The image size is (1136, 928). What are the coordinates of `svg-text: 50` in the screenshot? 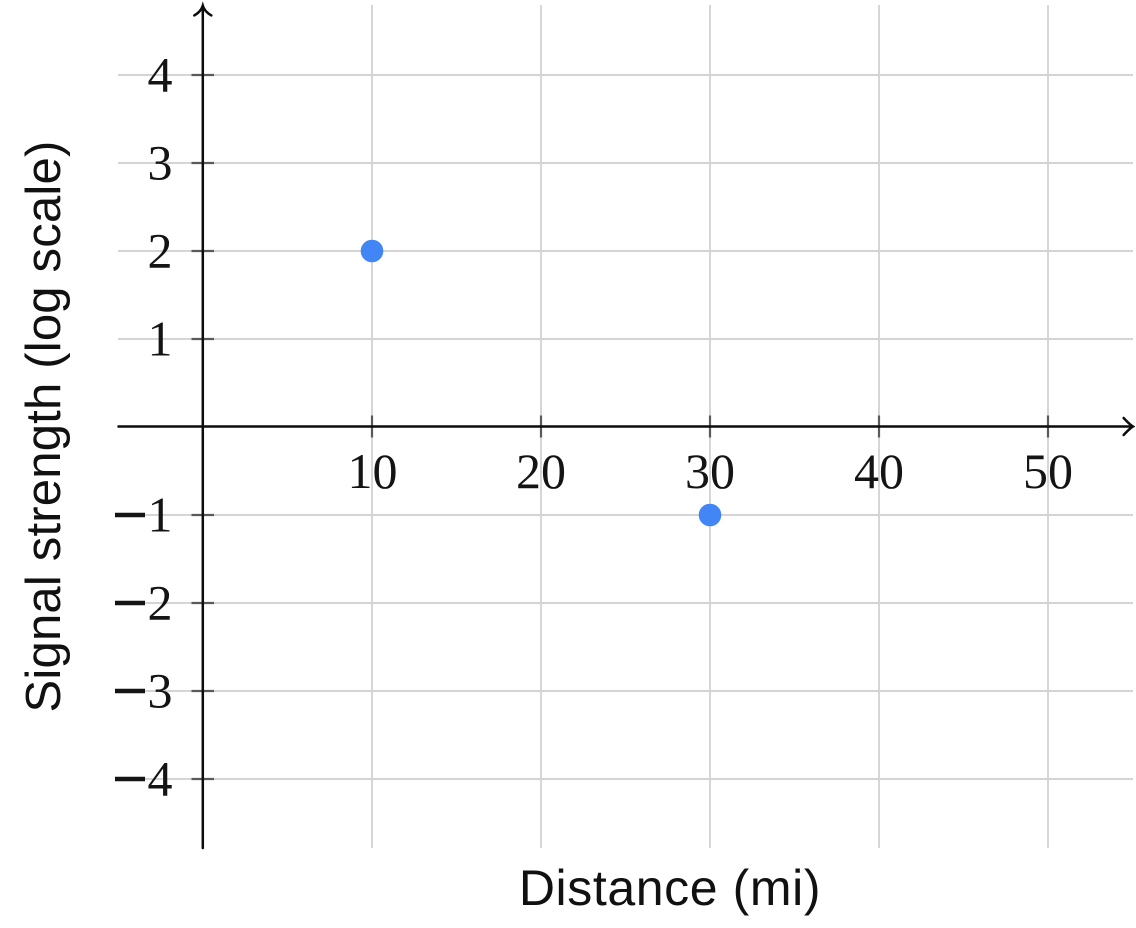 It's located at (1048, 471).